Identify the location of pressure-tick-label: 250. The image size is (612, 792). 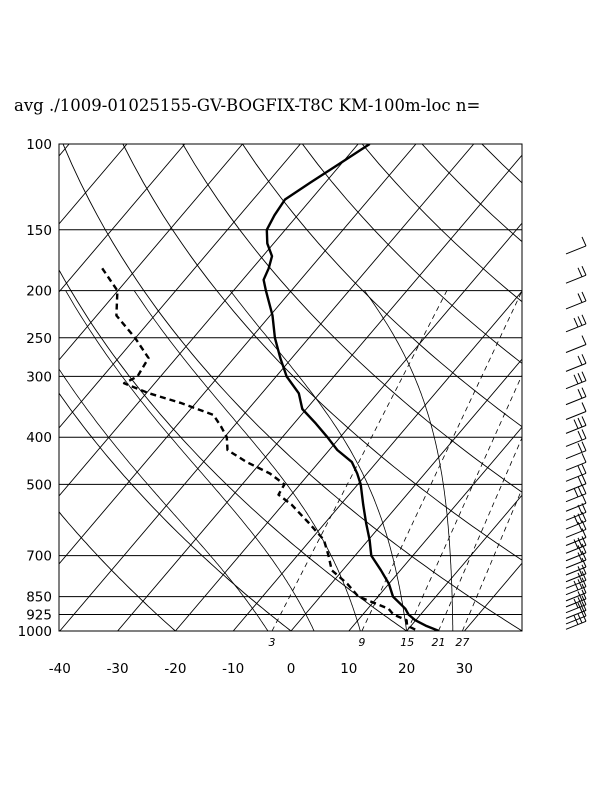
(39, 339).